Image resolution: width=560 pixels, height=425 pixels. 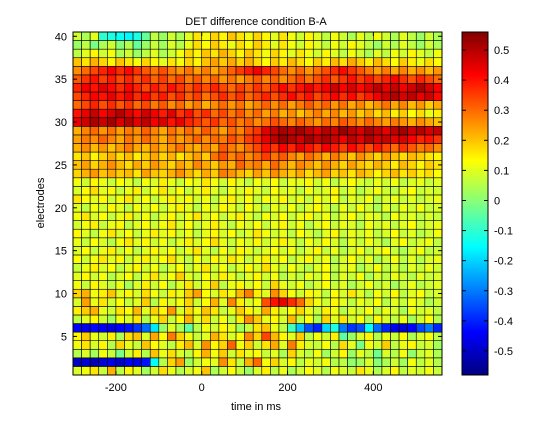 What do you see at coordinates (487, 201) in the screenshot?
I see `colorbar-ticks: 0.50.40.30.20.10-0.1-0.2-0.3-0.4-0.5` at bounding box center [487, 201].